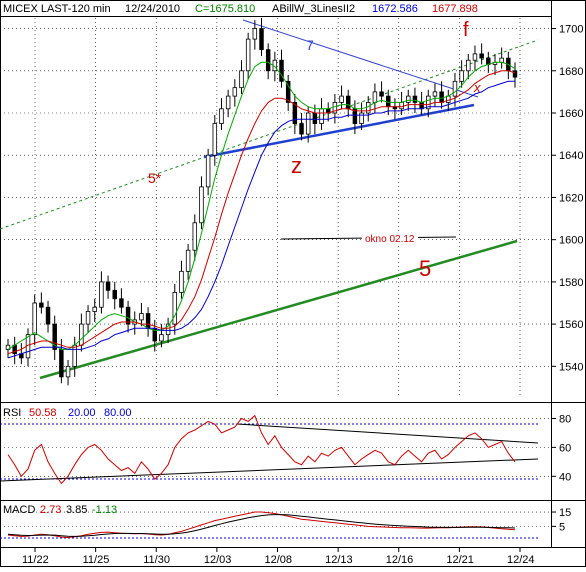  Describe the element at coordinates (96, 560) in the screenshot. I see `time-tick-label: 11/25` at that location.